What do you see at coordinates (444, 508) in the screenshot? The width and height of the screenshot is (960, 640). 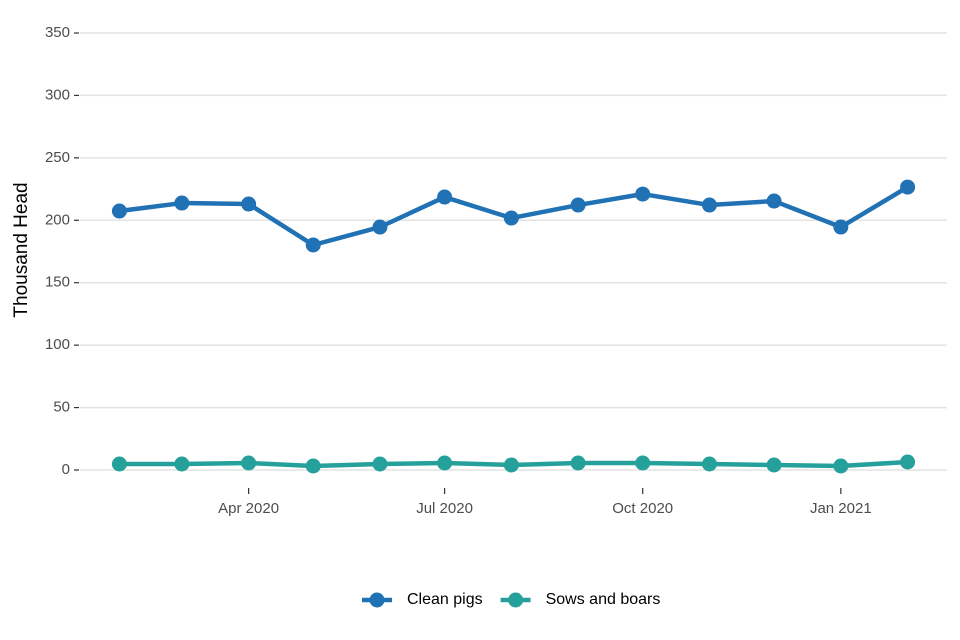 I see `x-tick-label: Jul 2020` at bounding box center [444, 508].